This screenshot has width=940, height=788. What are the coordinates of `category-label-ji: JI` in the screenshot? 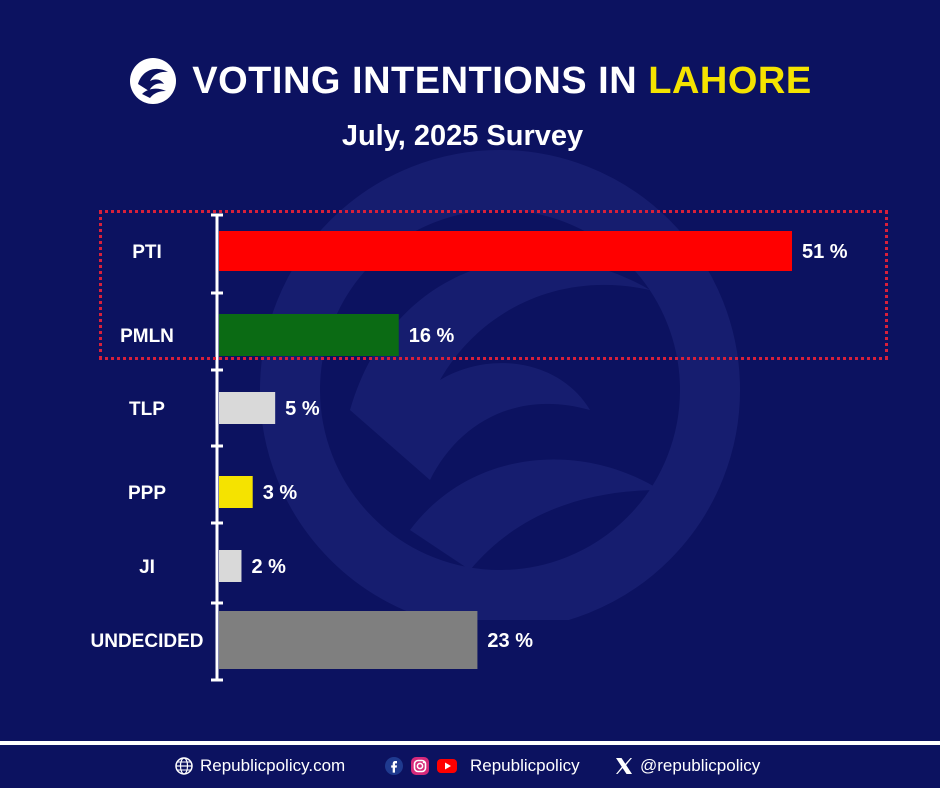 It's located at (147, 567).